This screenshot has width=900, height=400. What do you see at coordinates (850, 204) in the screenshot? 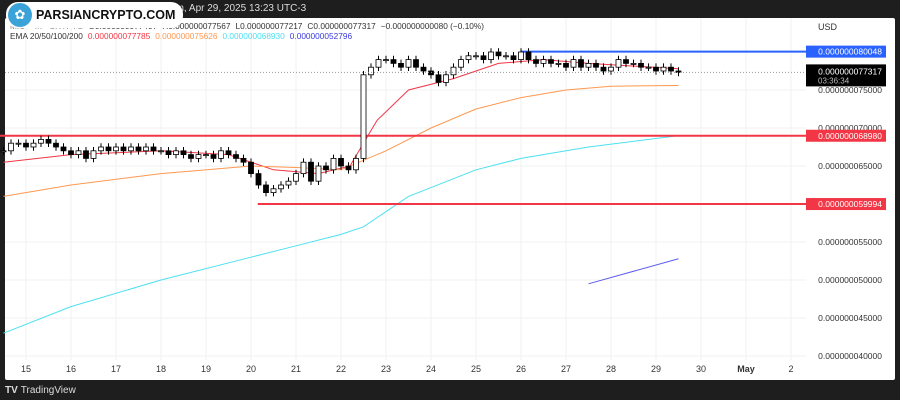
I see `level-price-label: 0.000000059994` at bounding box center [850, 204].